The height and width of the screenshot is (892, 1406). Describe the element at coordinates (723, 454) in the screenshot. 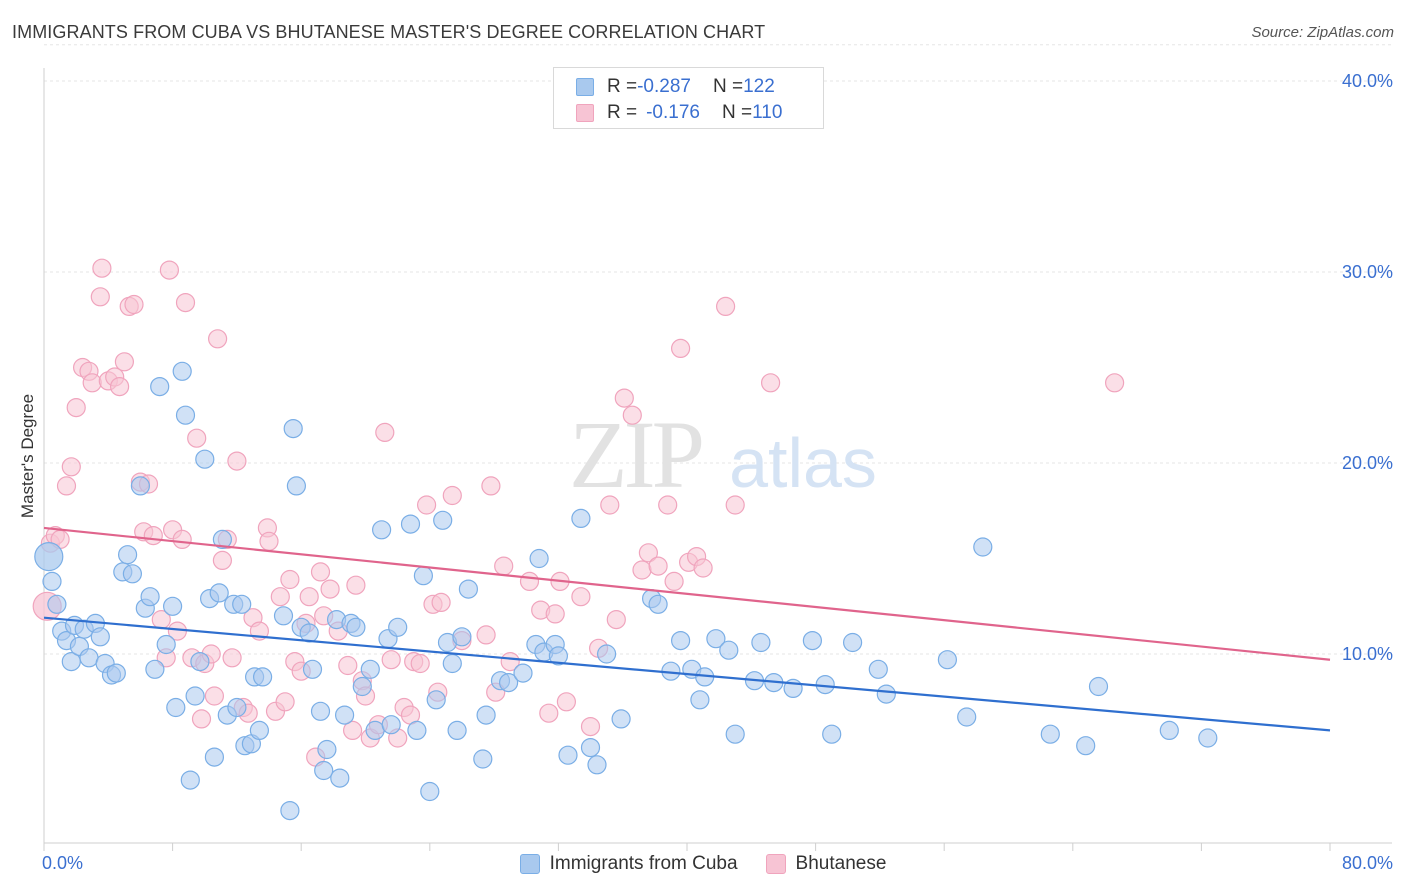

I see `watermark: ZIP atlas` at that location.